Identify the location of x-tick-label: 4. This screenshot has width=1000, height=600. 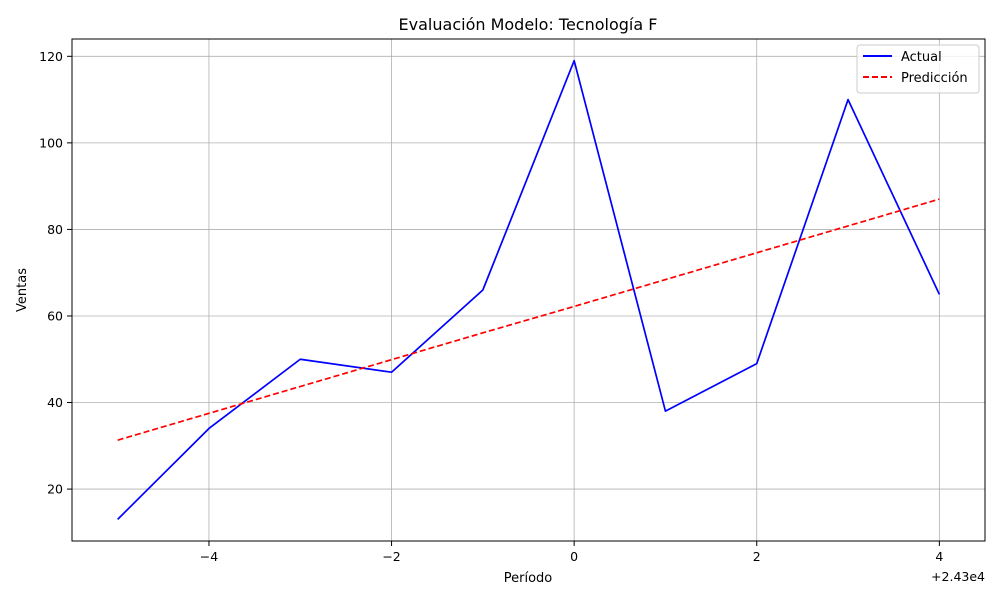
(939, 556).